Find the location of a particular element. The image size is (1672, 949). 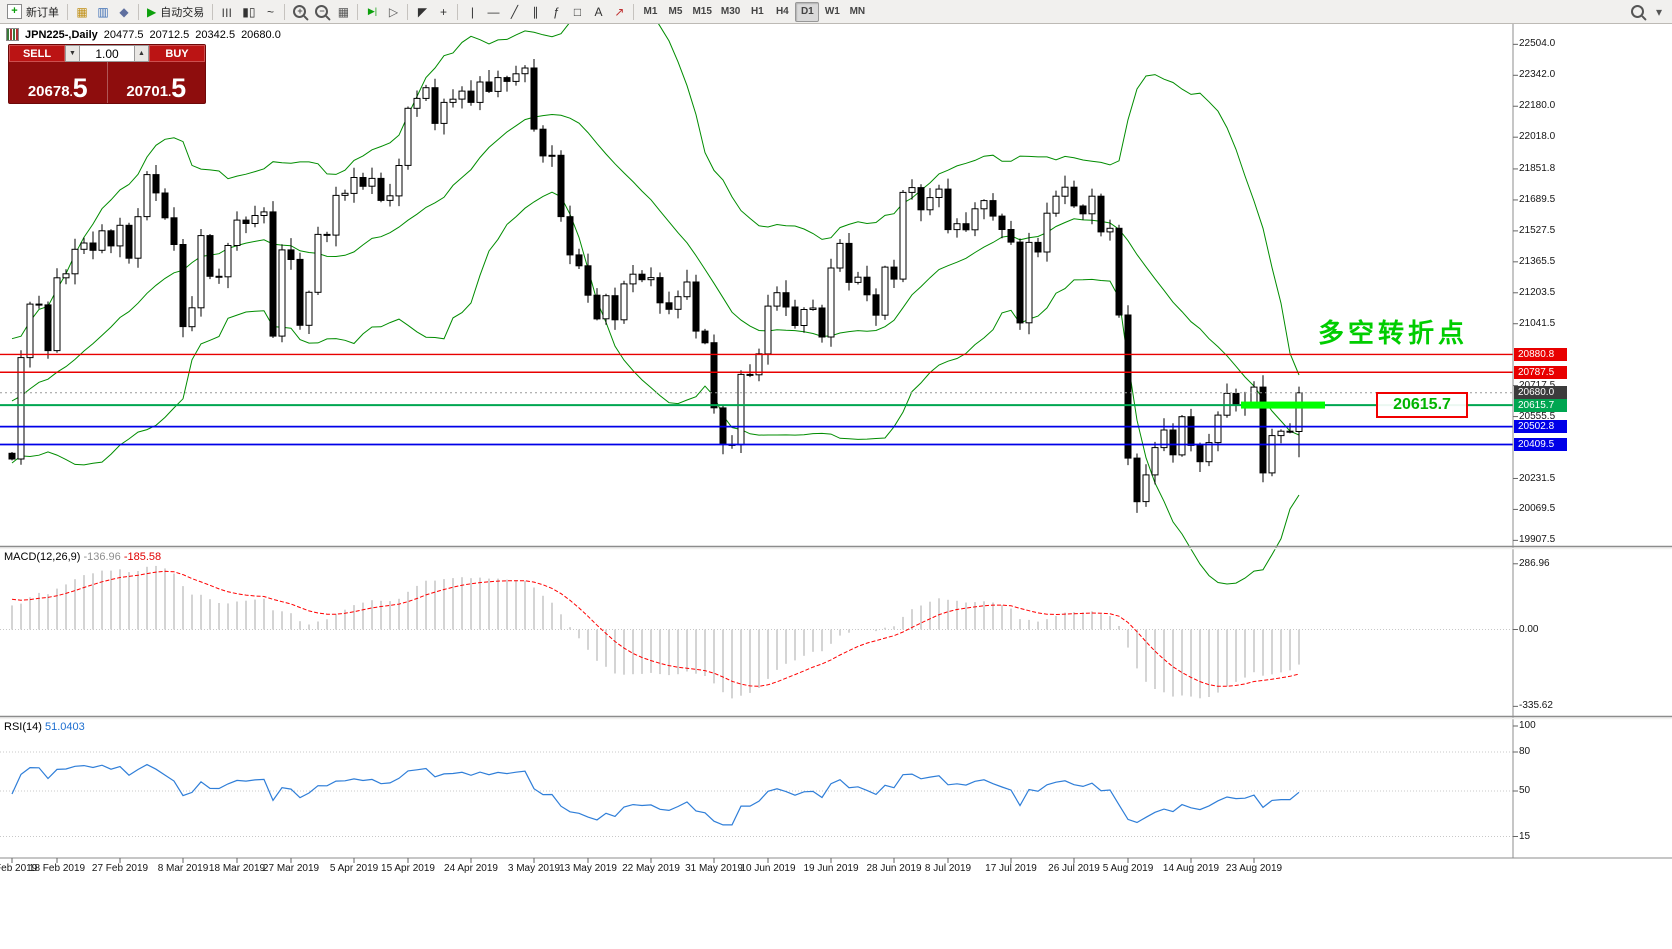

cursor-button: ◤ is located at coordinates (422, 12).